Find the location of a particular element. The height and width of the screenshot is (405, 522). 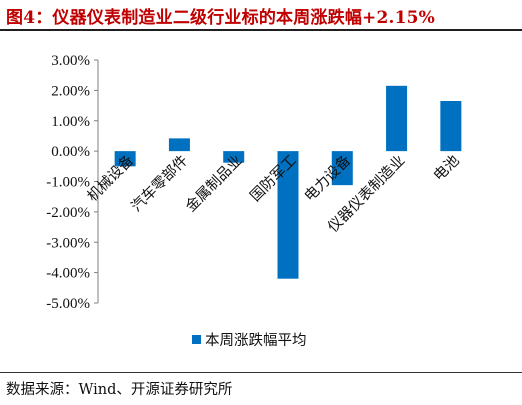

category-label: 汽车零部件 is located at coordinates (159, 183).